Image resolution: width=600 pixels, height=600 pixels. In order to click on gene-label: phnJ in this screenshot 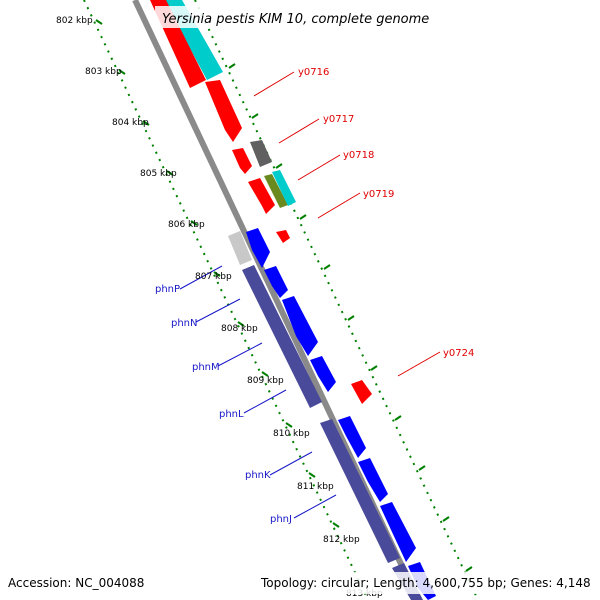, I will do `click(281, 519)`.